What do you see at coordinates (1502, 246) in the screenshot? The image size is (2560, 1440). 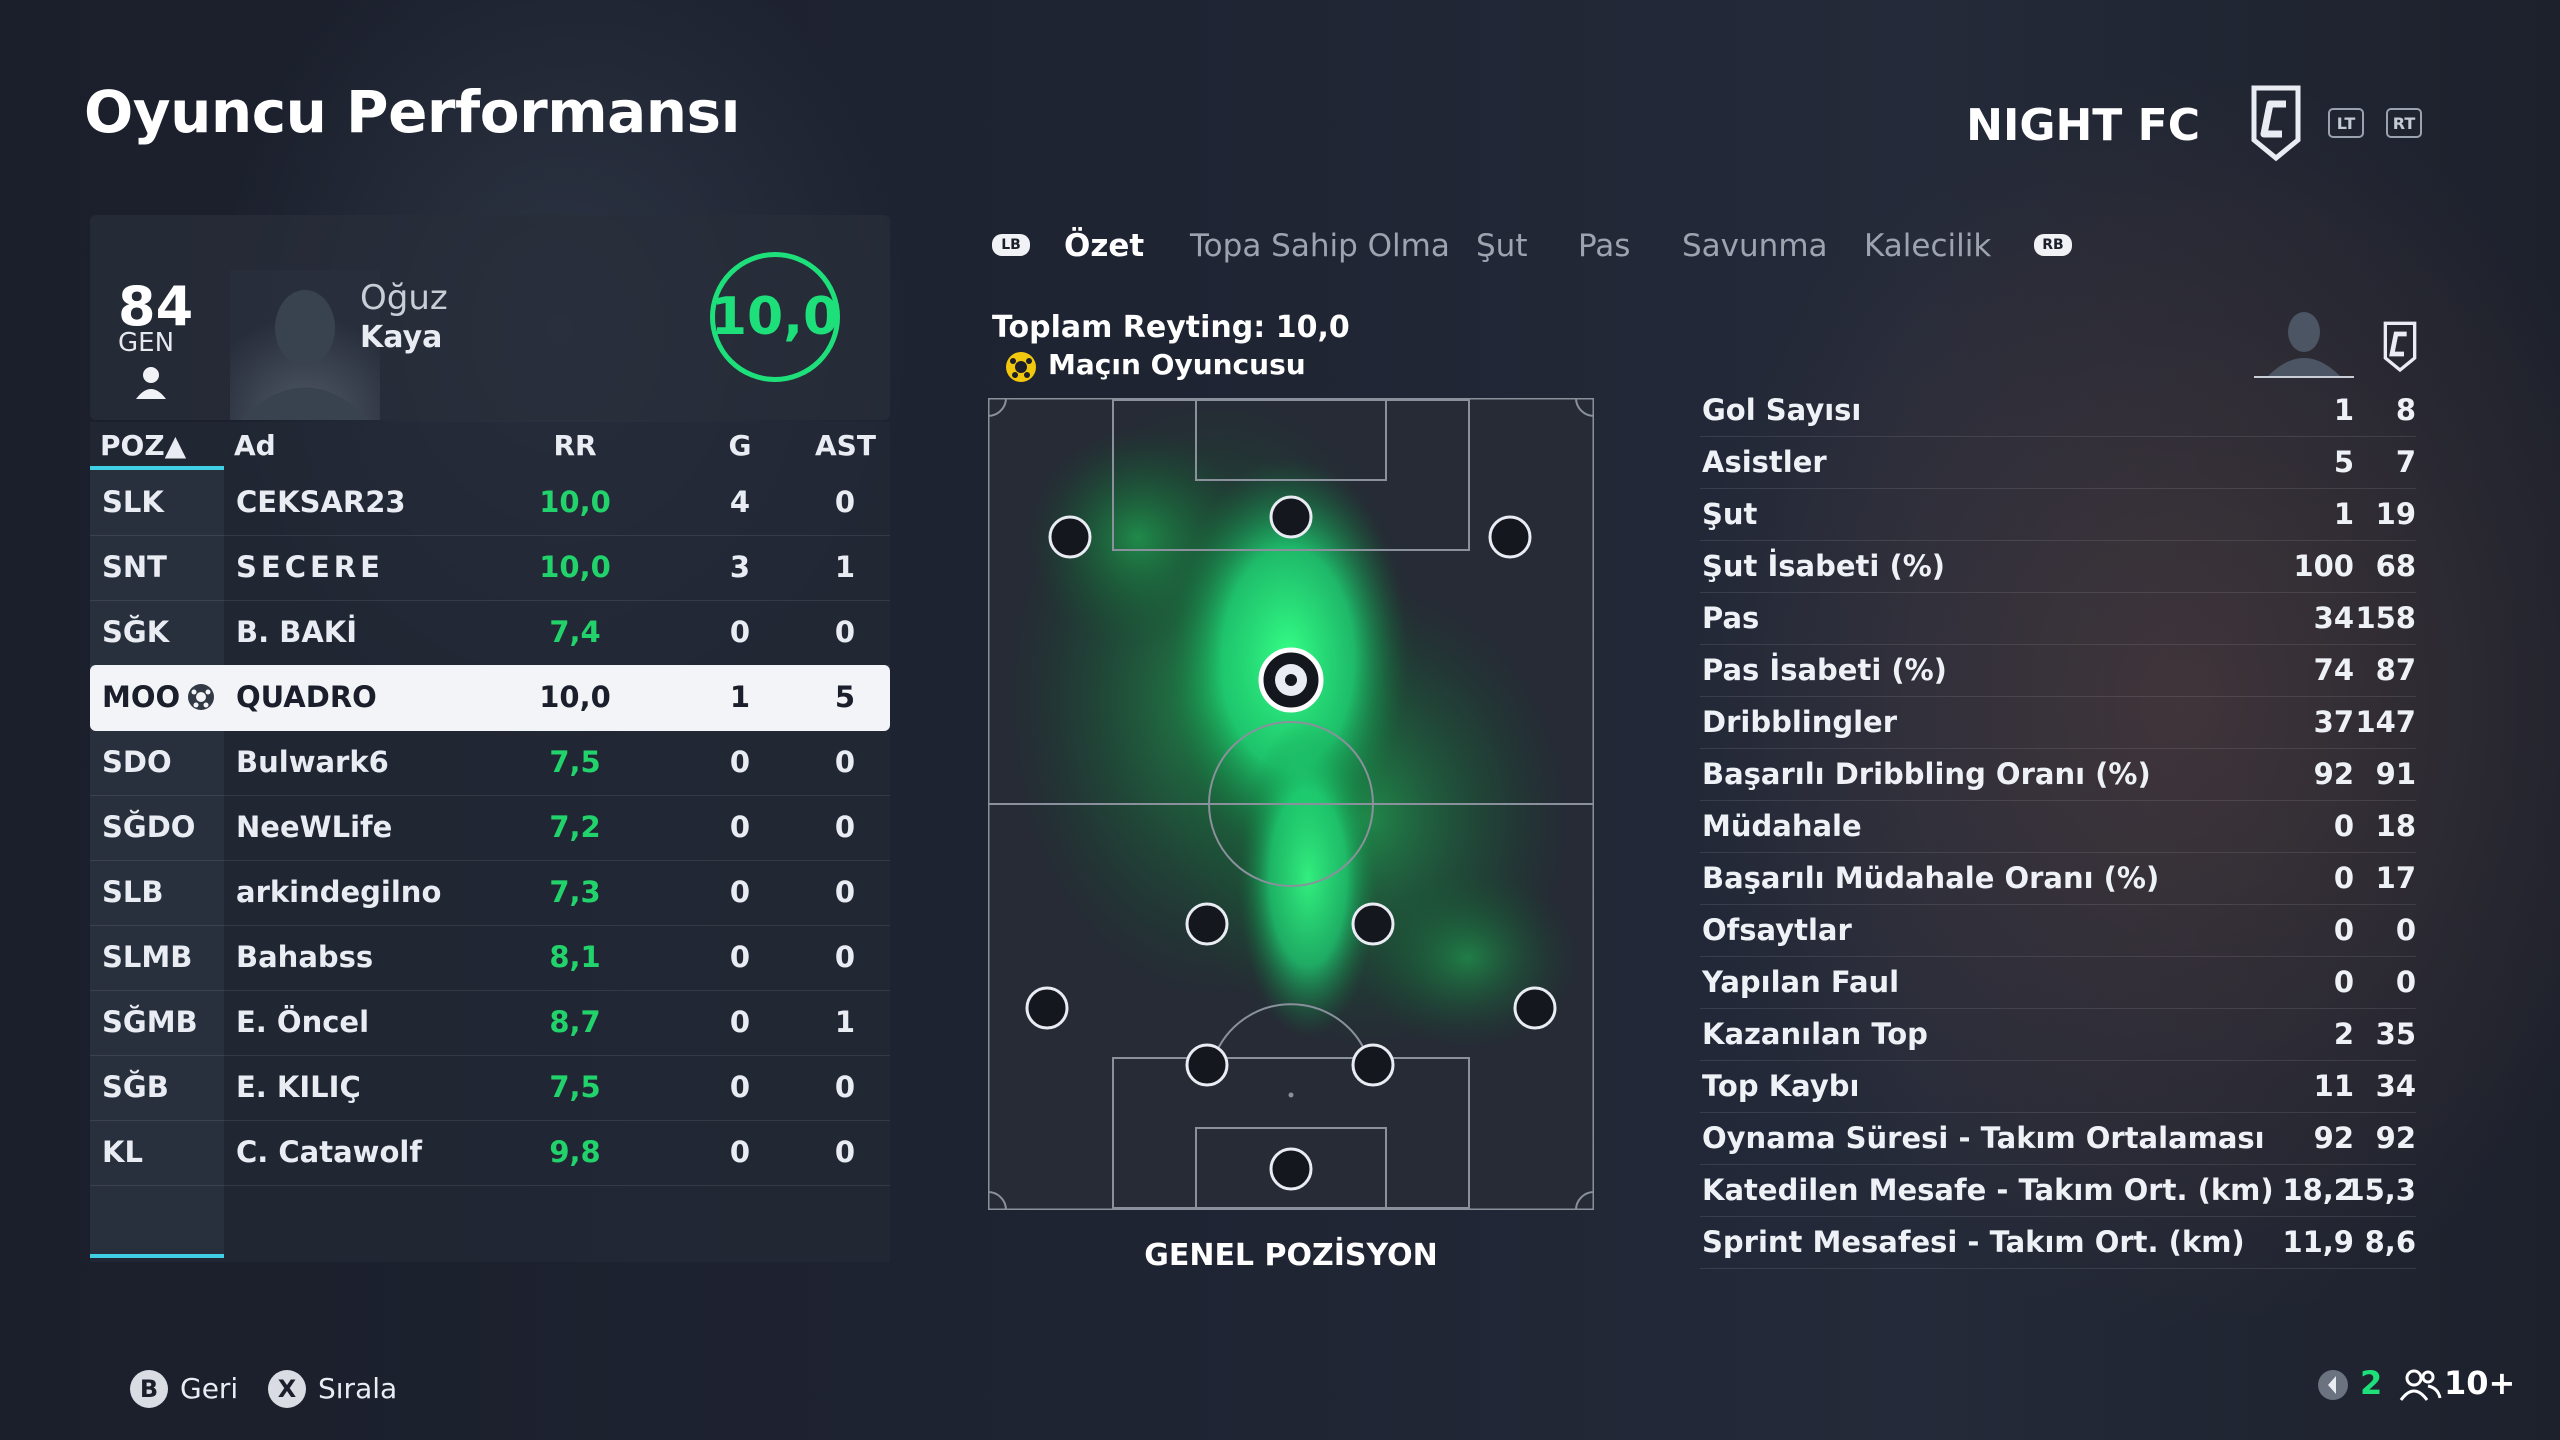 I see `tab-sut: Şut` at bounding box center [1502, 246].